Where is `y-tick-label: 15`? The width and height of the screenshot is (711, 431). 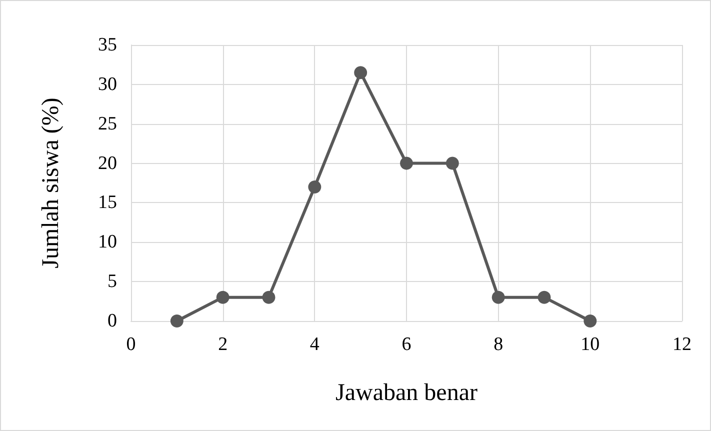
y-tick-label: 15 is located at coordinates (107, 203).